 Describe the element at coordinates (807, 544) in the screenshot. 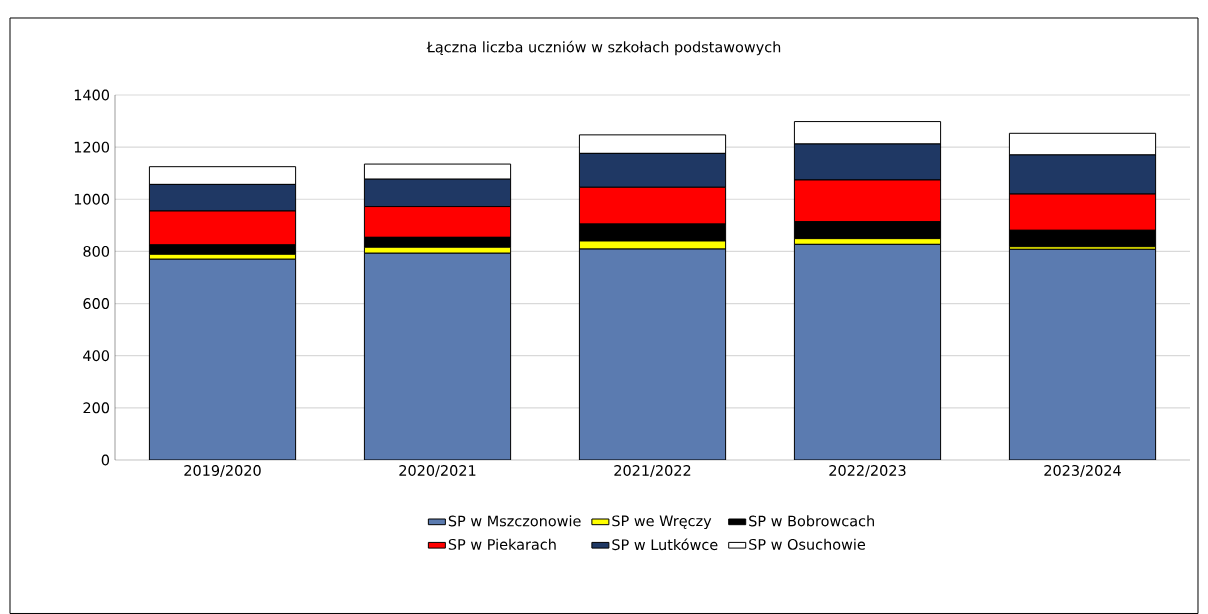

I see `legend-label: SP w Osuchowie` at that location.